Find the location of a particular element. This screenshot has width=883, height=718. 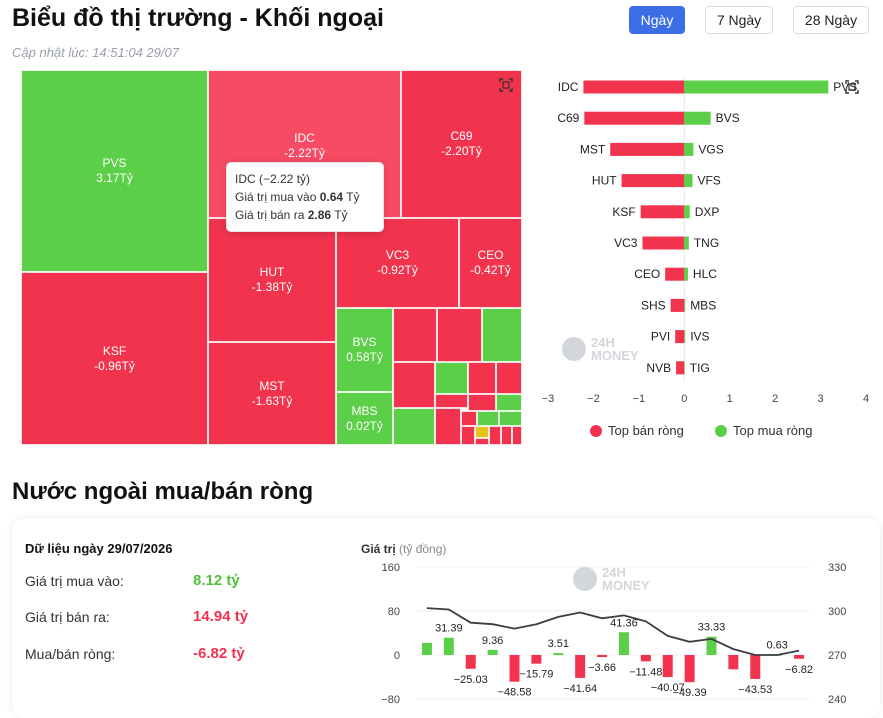

buy-bar-label: HLC is located at coordinates (705, 274).